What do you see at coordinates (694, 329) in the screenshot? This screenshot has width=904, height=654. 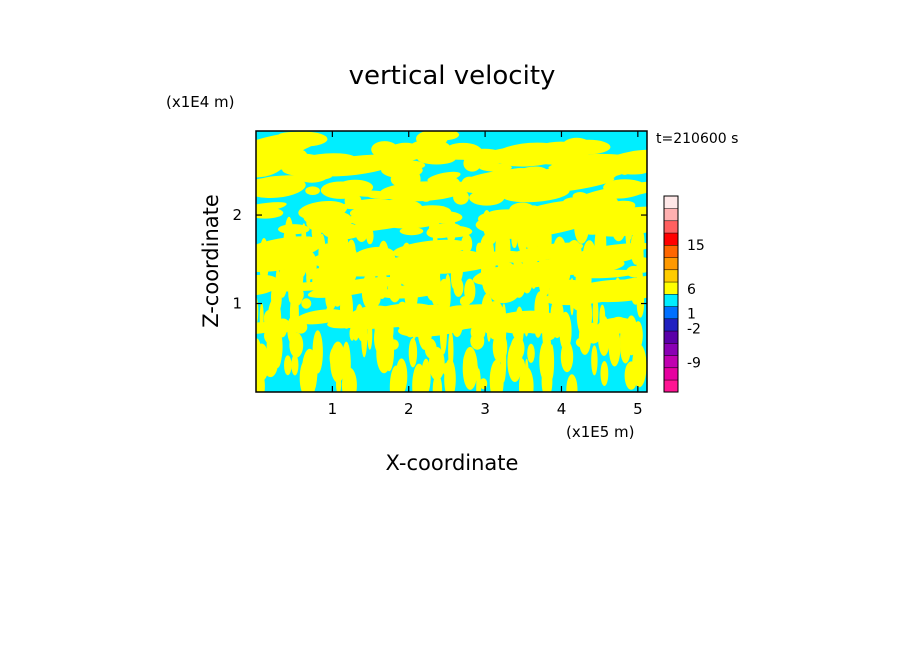 I see `colorbar-label: -2` at bounding box center [694, 329].